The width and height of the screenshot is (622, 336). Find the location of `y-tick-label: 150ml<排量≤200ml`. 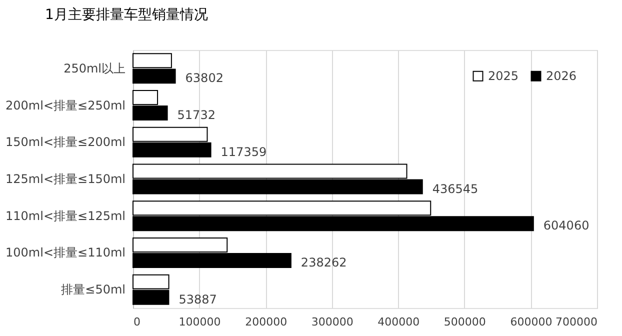

y-tick-label: 150ml<排量≤200ml is located at coordinates (66, 142).